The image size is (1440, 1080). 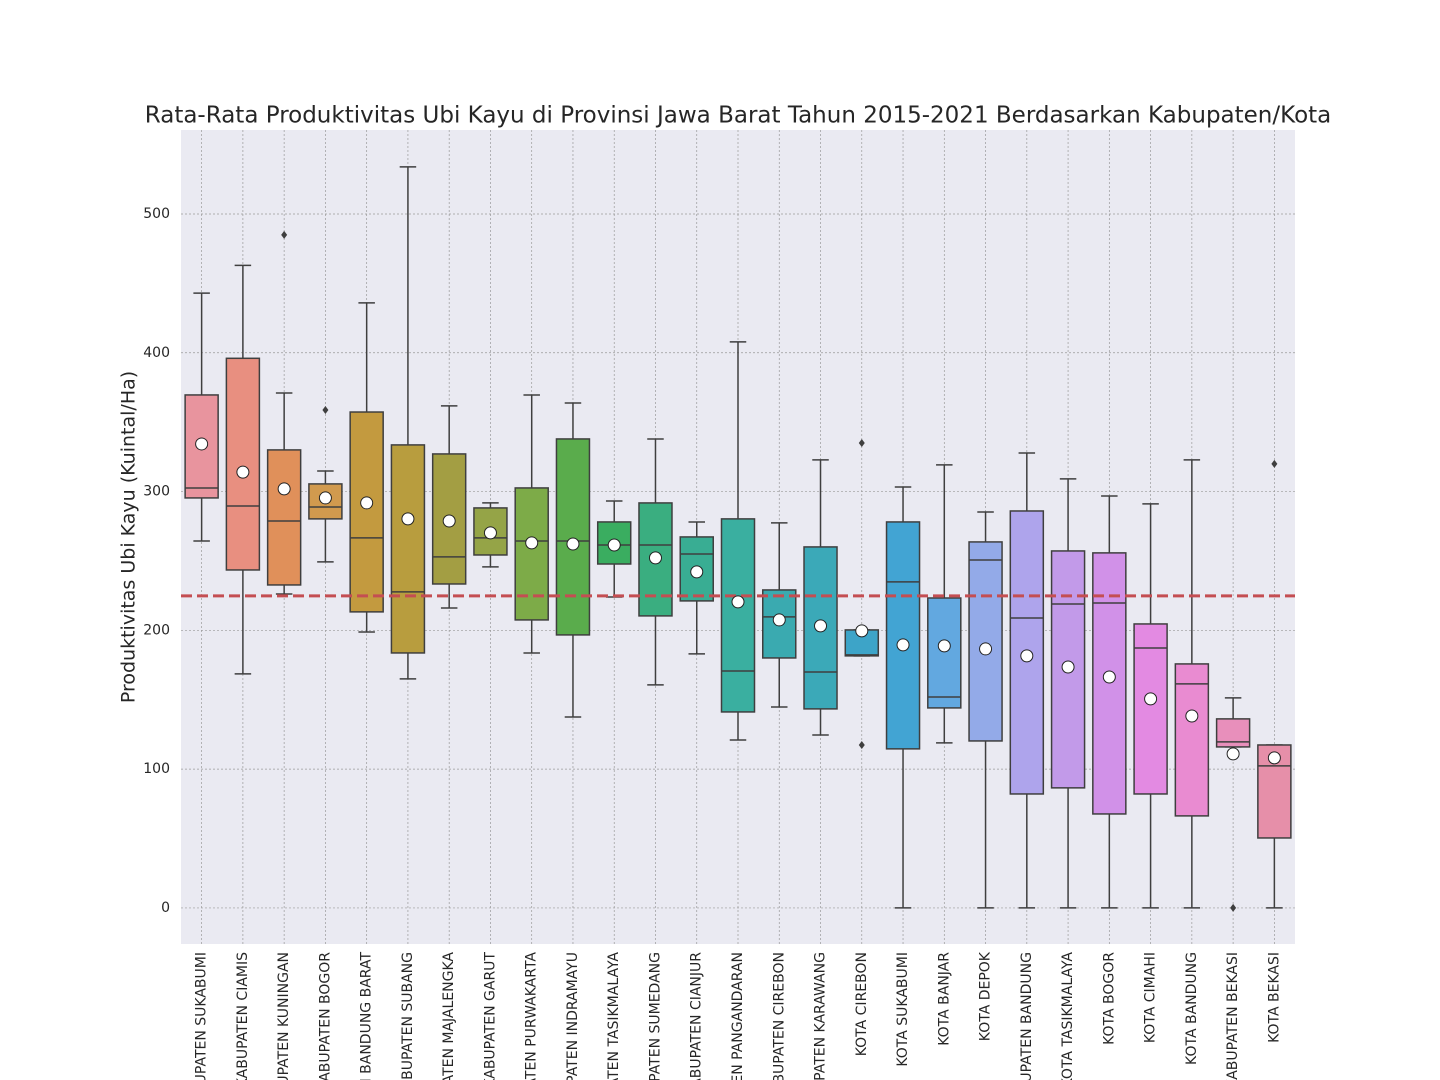 What do you see at coordinates (655, 1016) in the screenshot?
I see `x-tick-label: KABUPATEN SUMEDANG` at bounding box center [655, 1016].